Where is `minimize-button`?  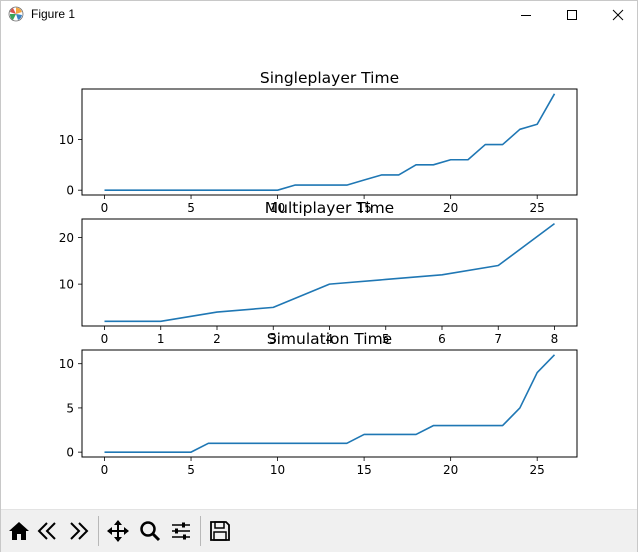
minimize-button is located at coordinates (526, 15).